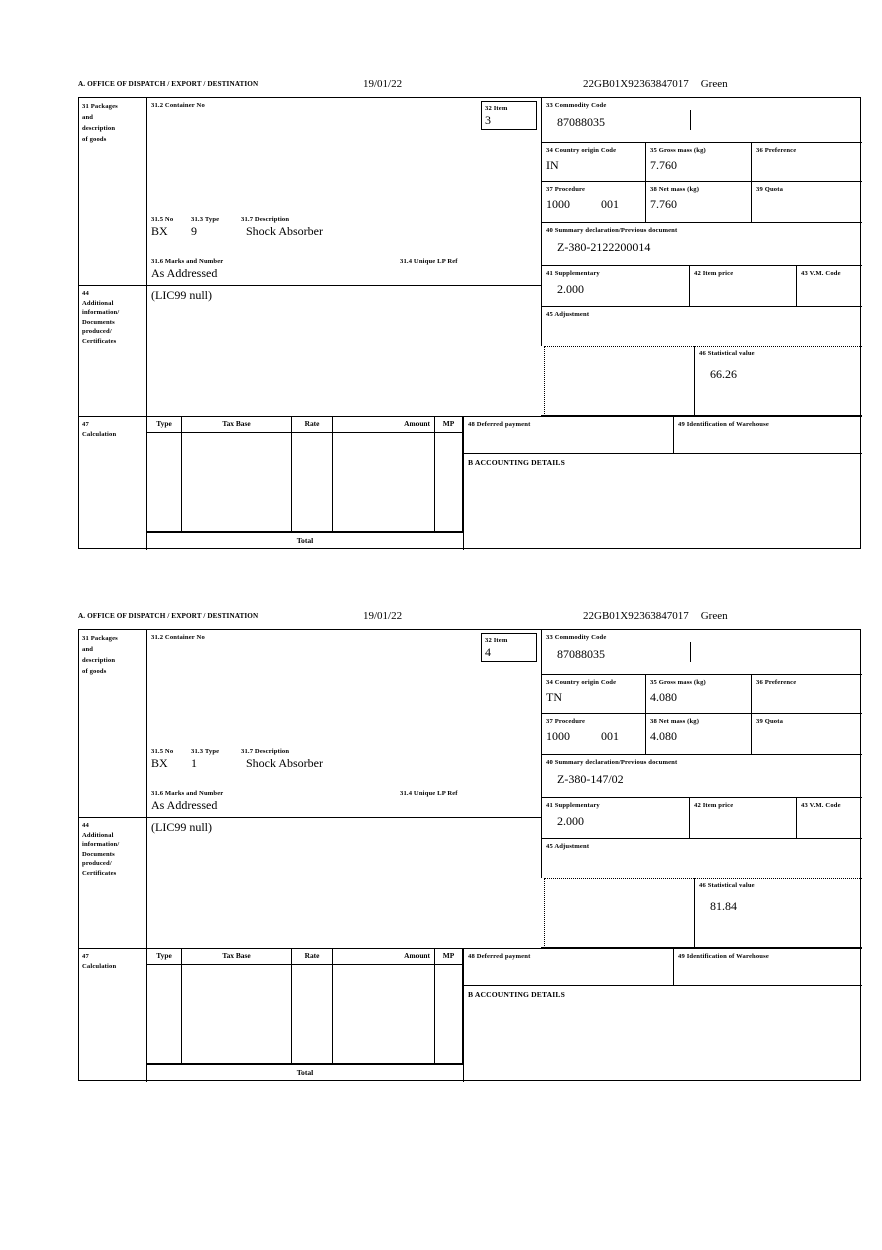 The height and width of the screenshot is (1250, 882). I want to click on box-46-dotted-top-border, so click(703, 346).